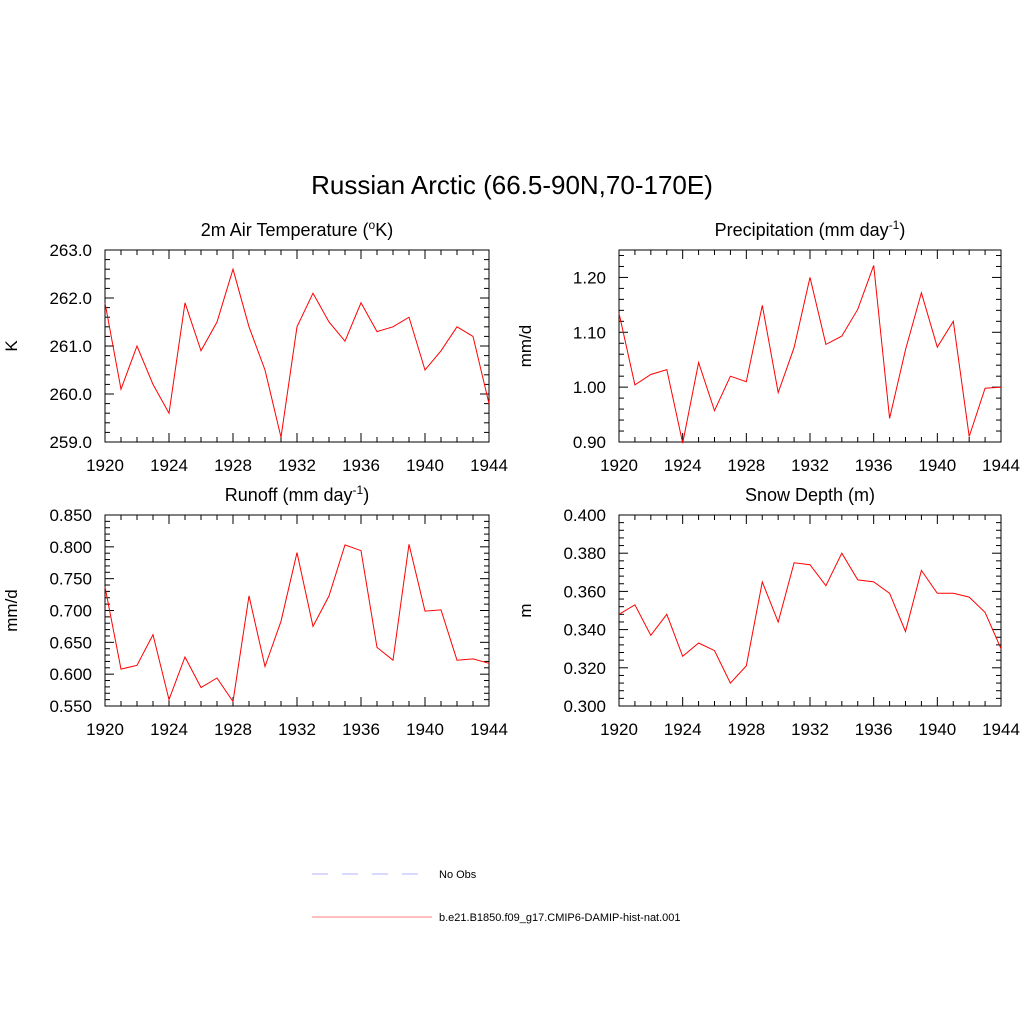 Image resolution: width=1024 pixels, height=1024 pixels. I want to click on y-axis-label: m, so click(525, 610).